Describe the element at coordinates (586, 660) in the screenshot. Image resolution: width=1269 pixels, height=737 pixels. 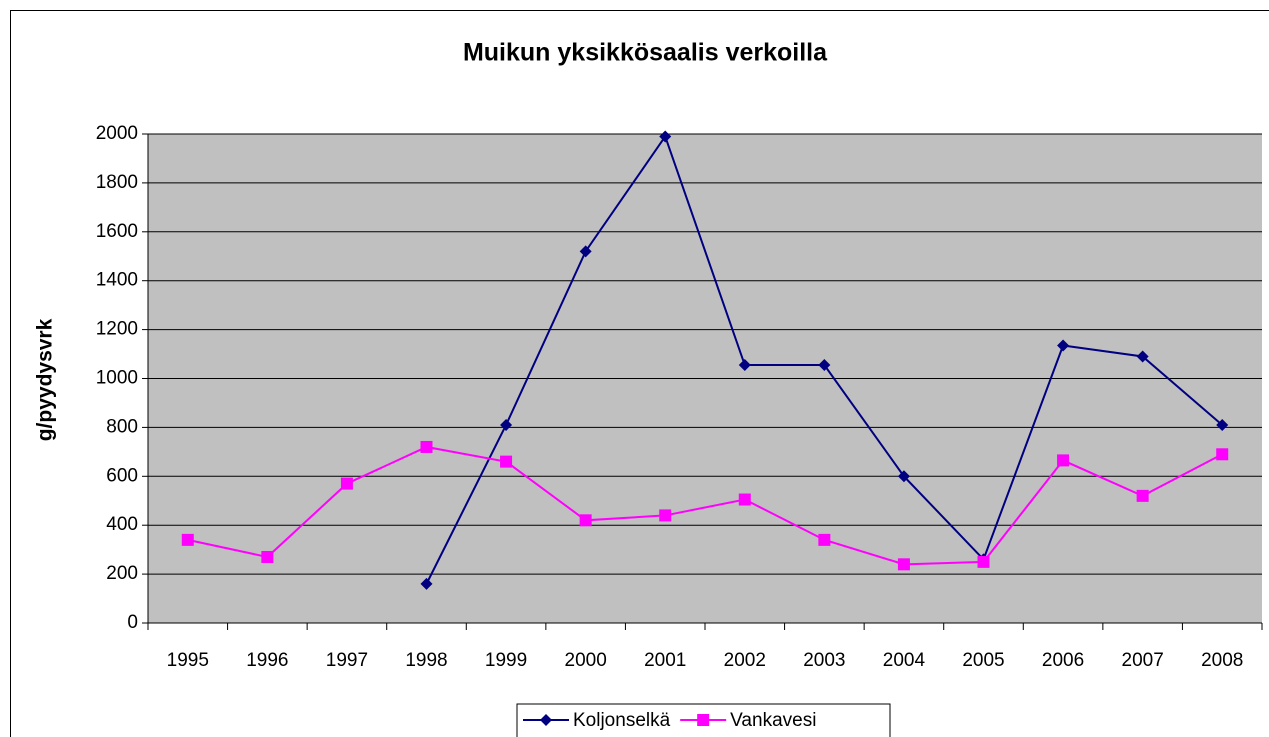
I see `x-tick-label: 2000` at that location.